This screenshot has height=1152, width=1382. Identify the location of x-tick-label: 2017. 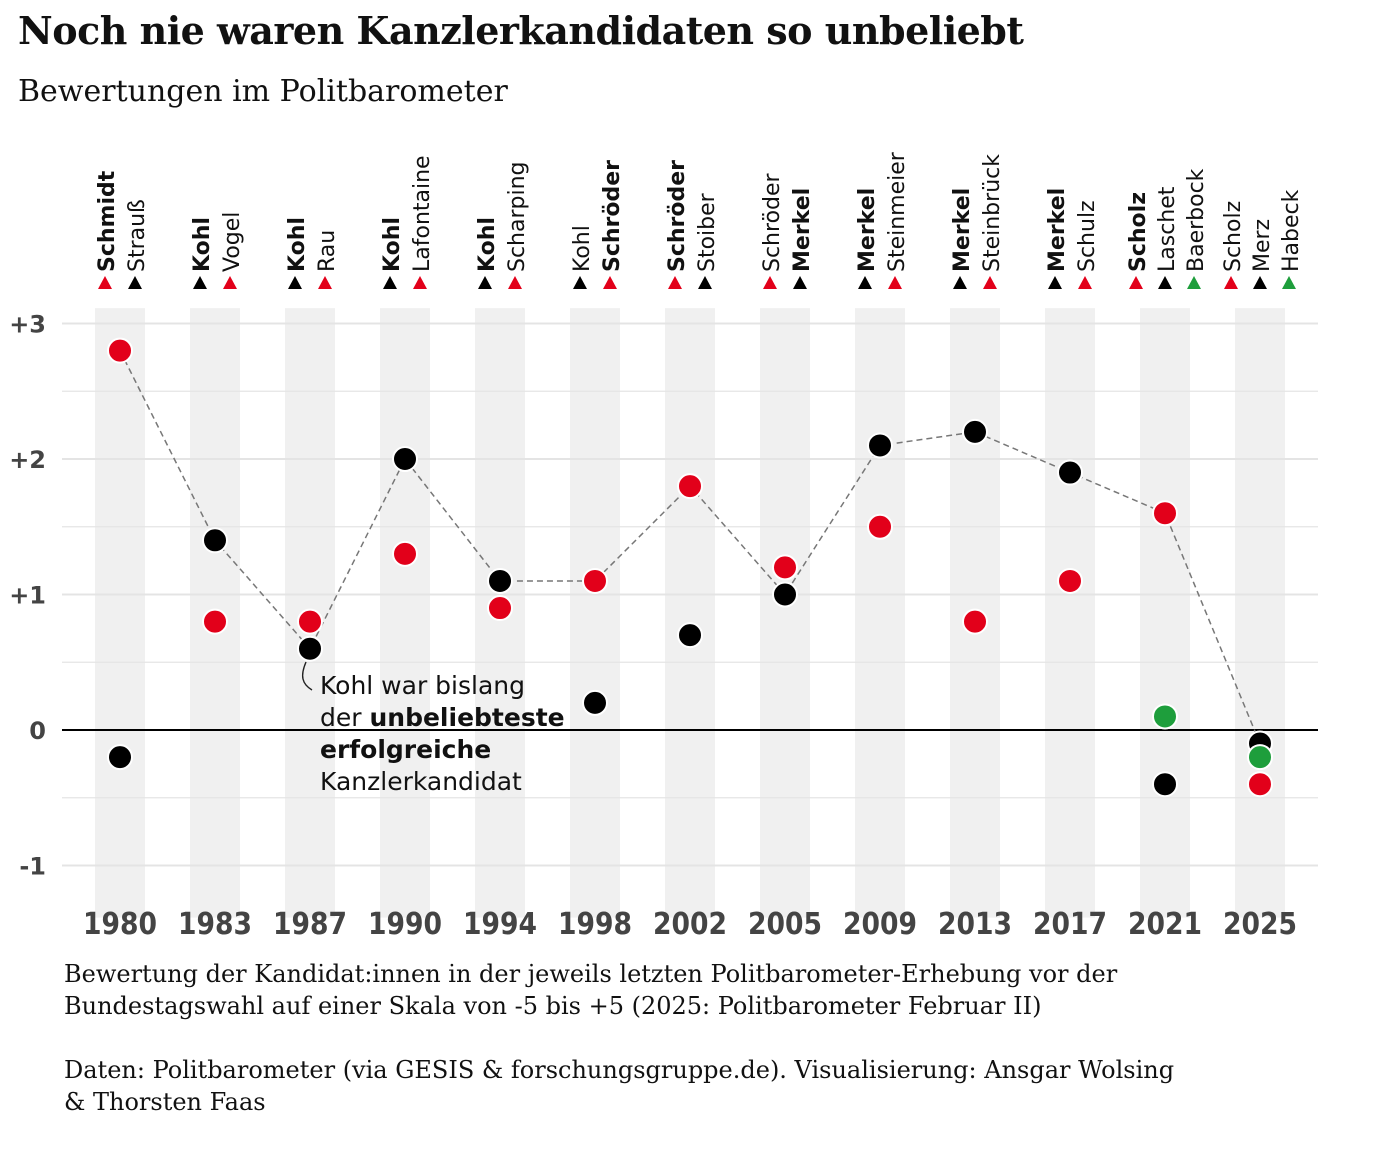
(1070, 924).